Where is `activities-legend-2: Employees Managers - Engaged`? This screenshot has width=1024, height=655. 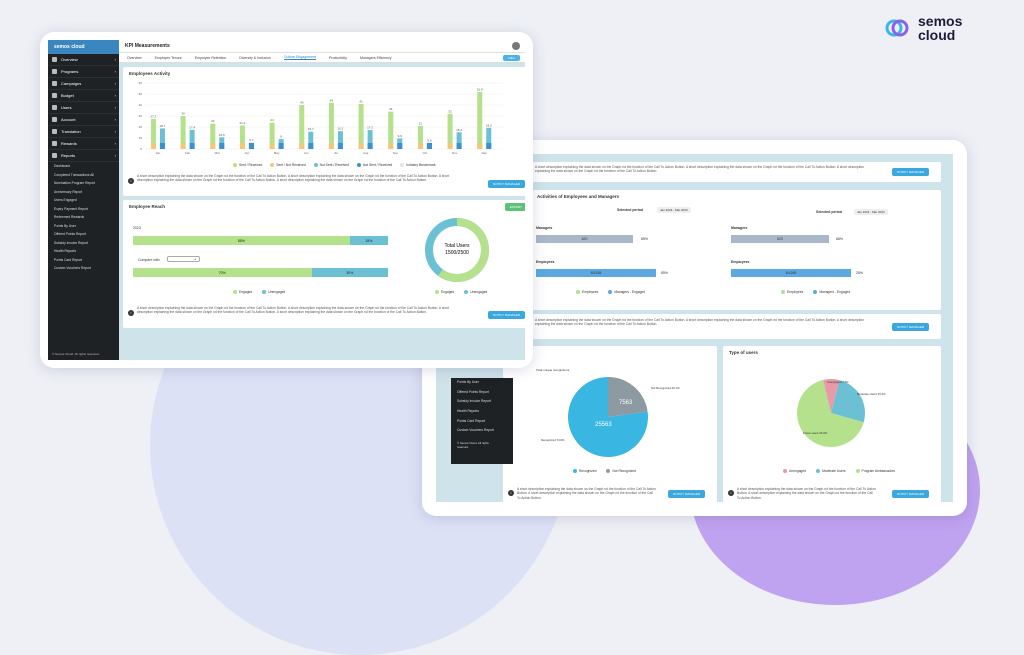 activities-legend-2: Employees Managers - Engaged is located at coordinates (815, 292).